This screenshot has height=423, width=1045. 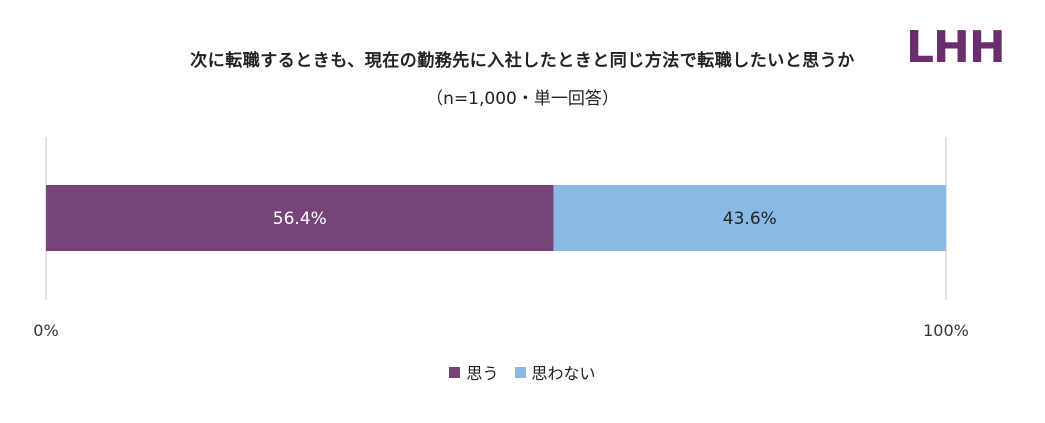 I want to click on data-label-disagree: 43.6%, so click(x=750, y=219).